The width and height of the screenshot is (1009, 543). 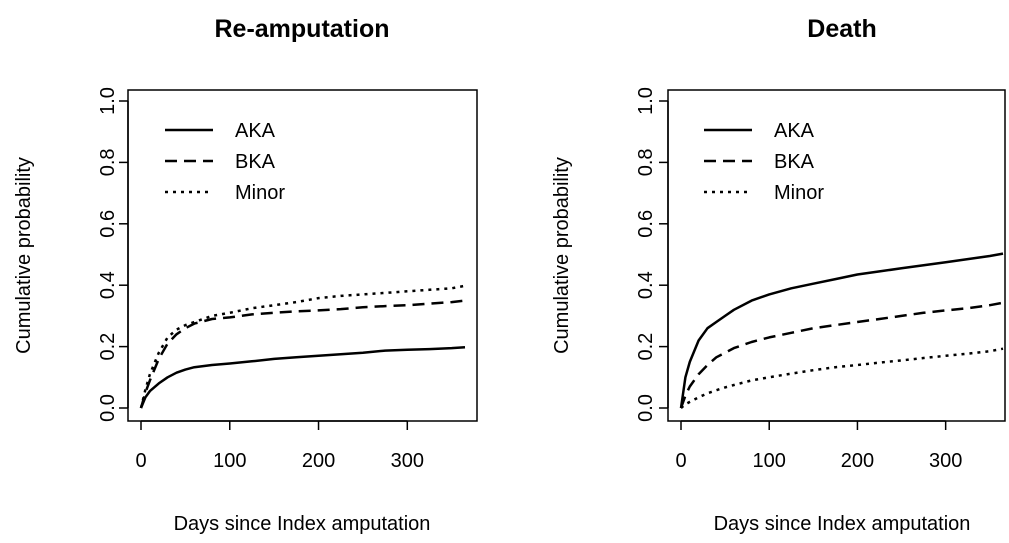 What do you see at coordinates (841, 29) in the screenshot?
I see `chart-title: Death` at bounding box center [841, 29].